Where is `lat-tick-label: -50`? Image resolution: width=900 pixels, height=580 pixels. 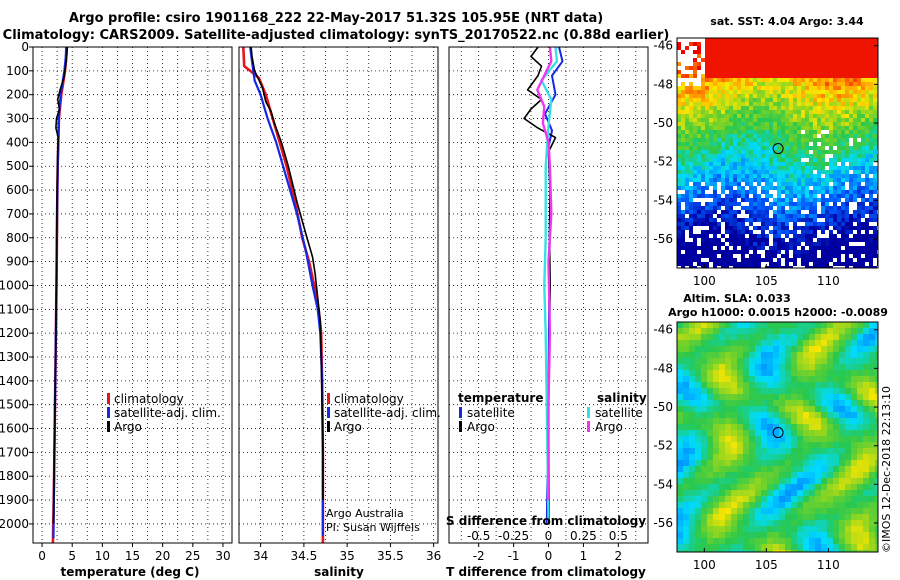
lat-tick-label: -50 is located at coordinates (663, 407).